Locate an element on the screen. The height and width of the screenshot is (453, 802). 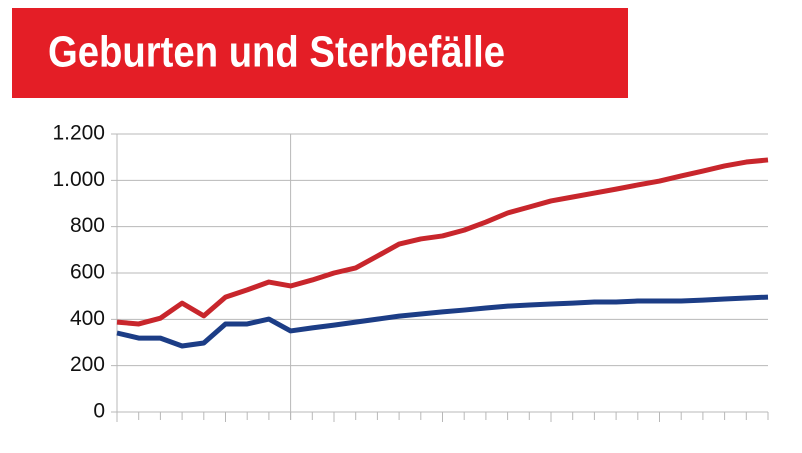
x-tick-label: 2025 is located at coordinates (442, 451).